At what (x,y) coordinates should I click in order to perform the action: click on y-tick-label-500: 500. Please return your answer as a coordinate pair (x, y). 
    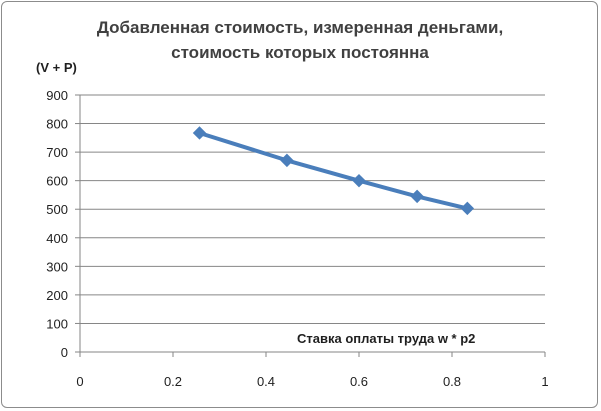
    Looking at the image, I should click on (57, 209).